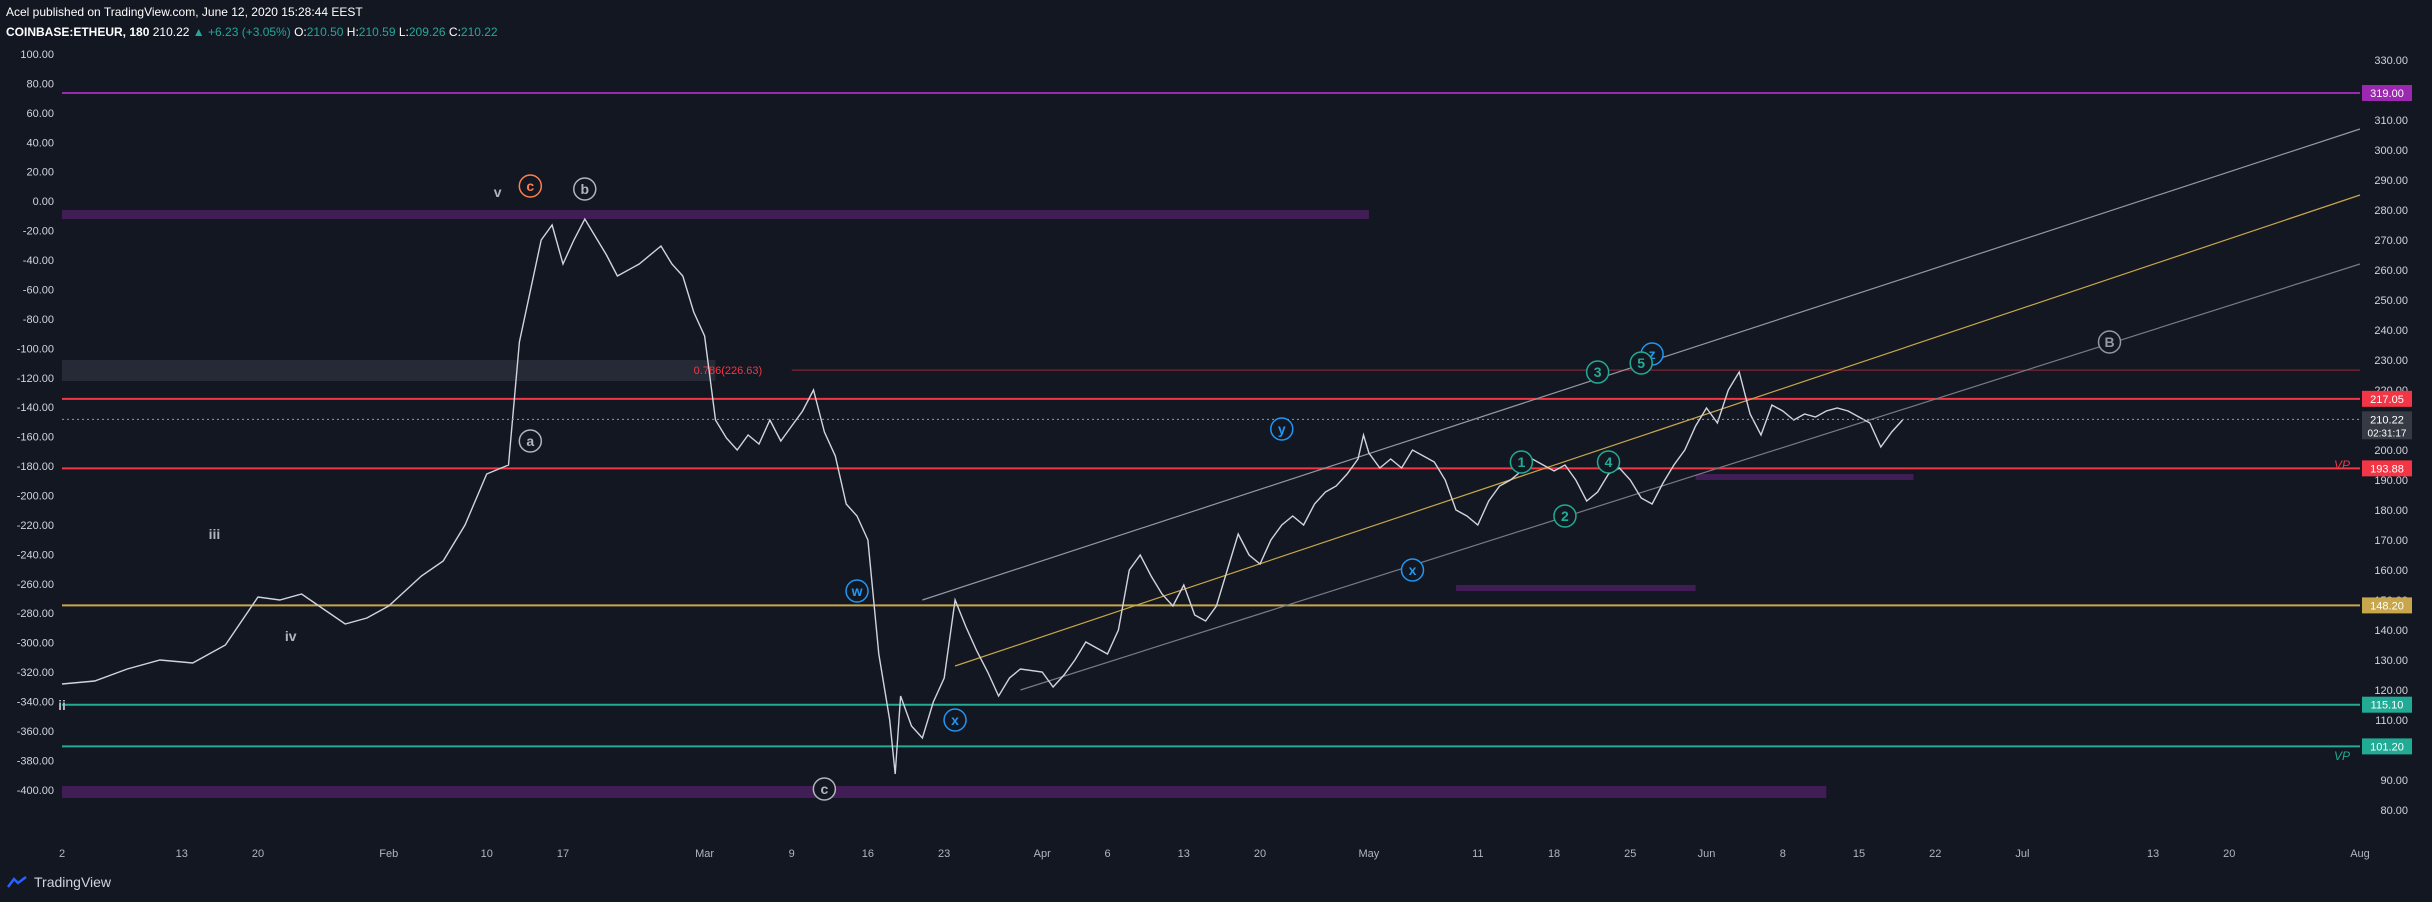  Describe the element at coordinates (530, 441) in the screenshot. I see `wave-label: a` at that location.